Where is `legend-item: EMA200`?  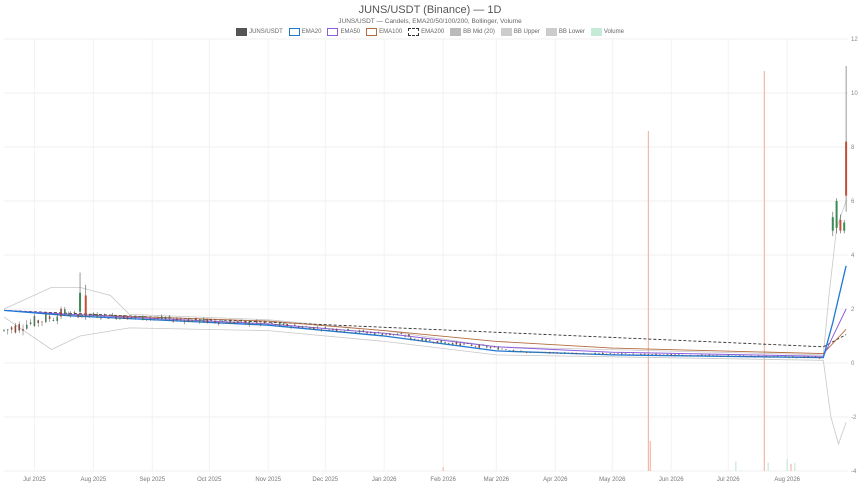 legend-item: EMA200 is located at coordinates (426, 32).